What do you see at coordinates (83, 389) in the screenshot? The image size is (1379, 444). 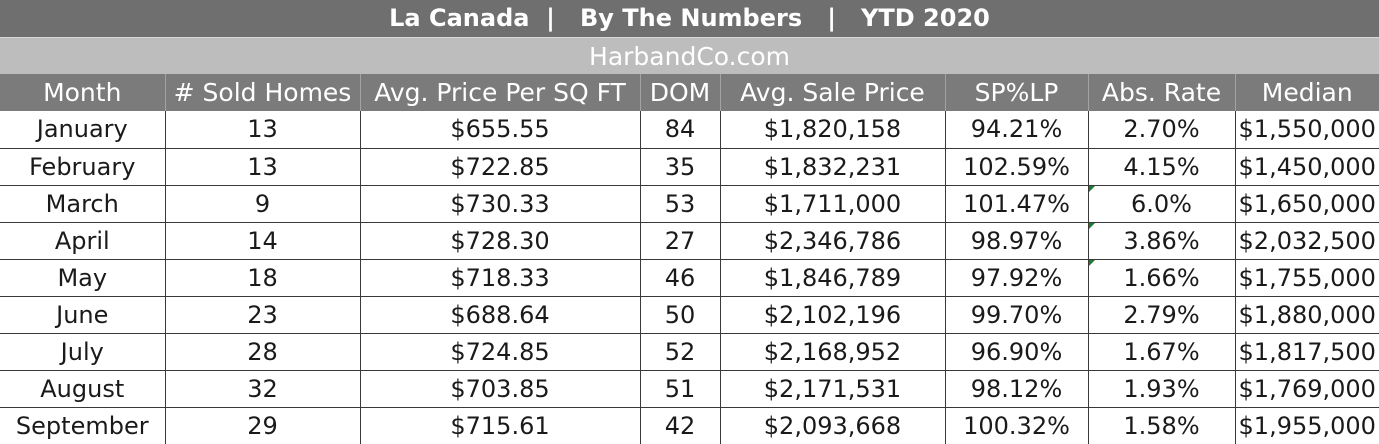 I see `cell-month: August` at bounding box center [83, 389].